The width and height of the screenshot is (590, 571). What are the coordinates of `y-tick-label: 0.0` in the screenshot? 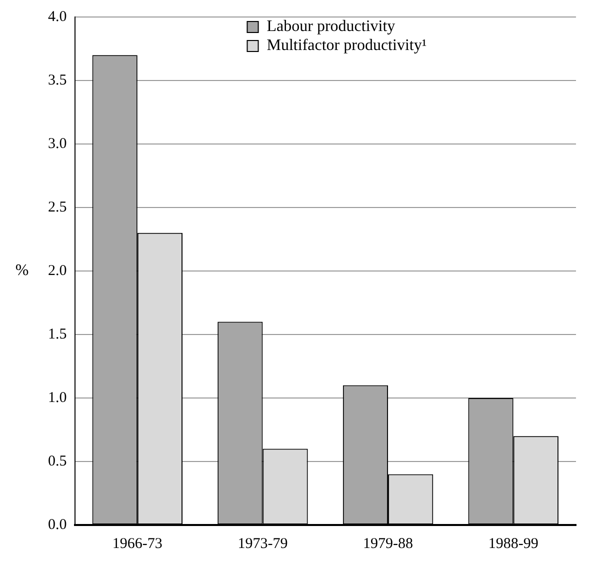 It's located at (57, 524).